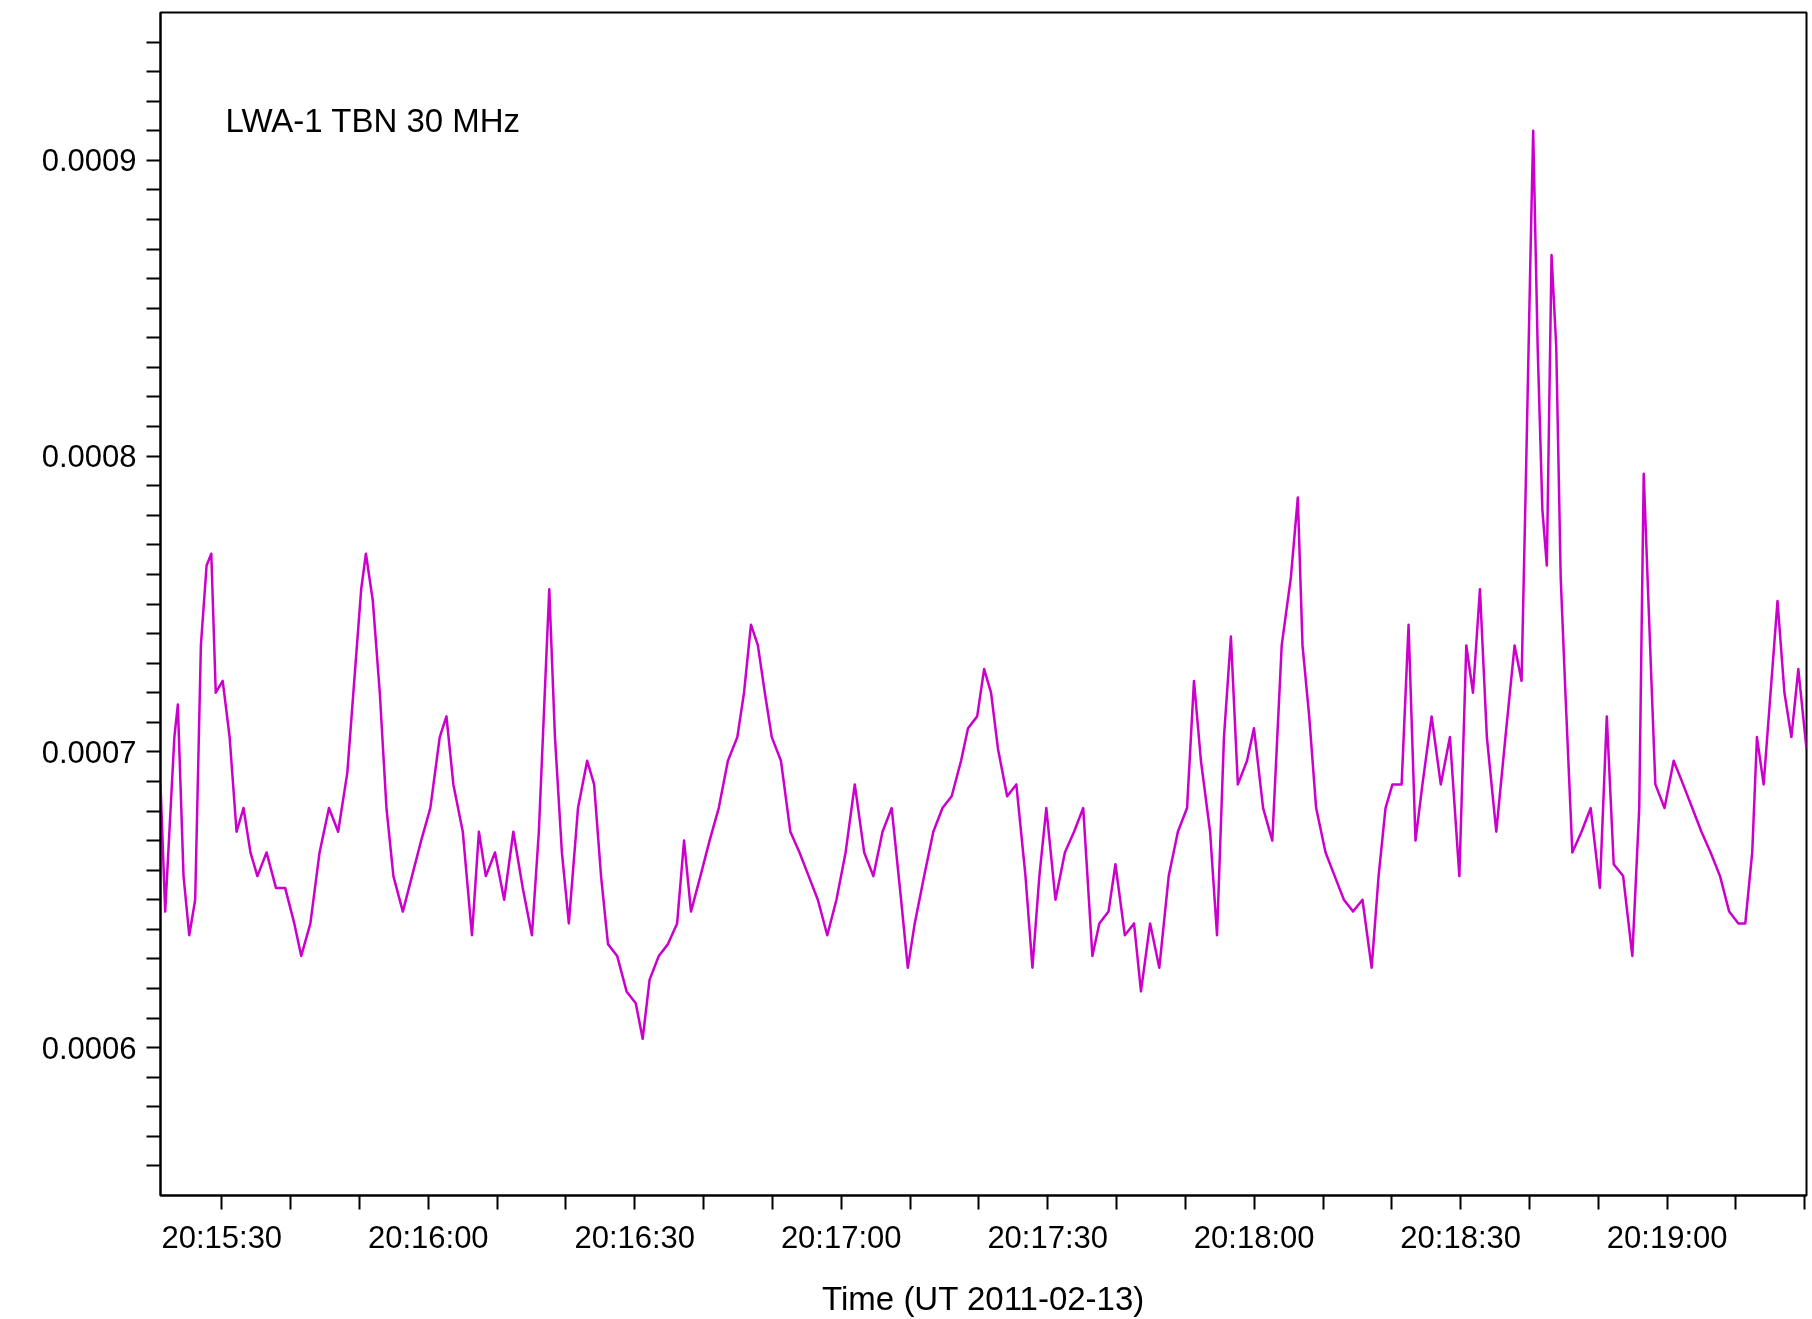  Describe the element at coordinates (373, 120) in the screenshot. I see `annotation: LWA-1 TBN 30 MHz` at that location.